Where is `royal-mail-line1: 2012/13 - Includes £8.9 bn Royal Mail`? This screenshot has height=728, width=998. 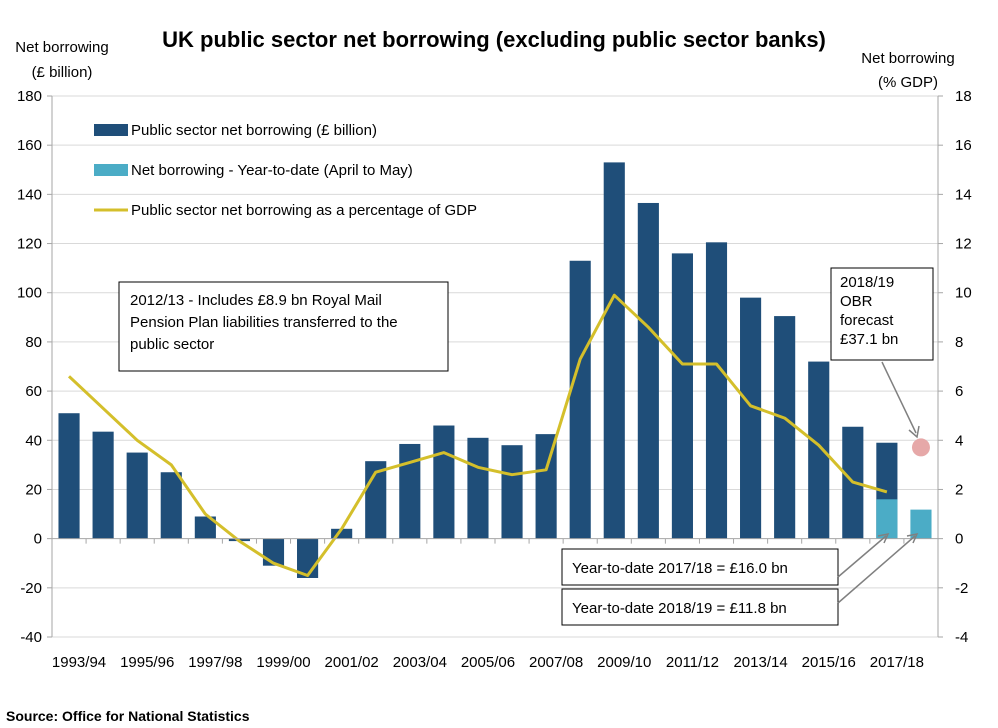
royal-mail-line1: 2012/13 - Includes £8.9 bn Royal Mail is located at coordinates (256, 300).